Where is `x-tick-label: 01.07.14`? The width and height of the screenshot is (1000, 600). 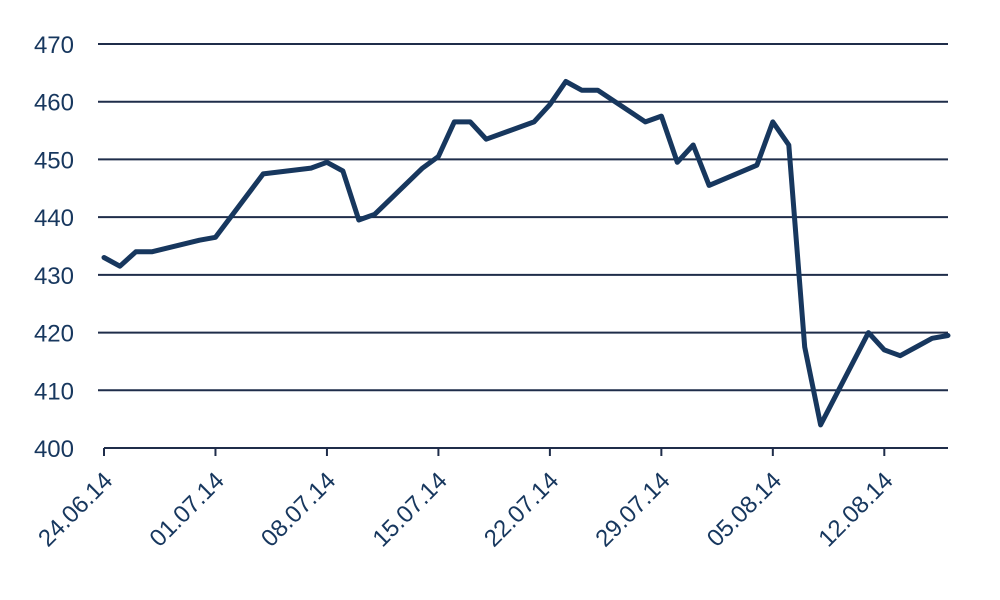
x-tick-label: 01.07.14 is located at coordinates (187, 509).